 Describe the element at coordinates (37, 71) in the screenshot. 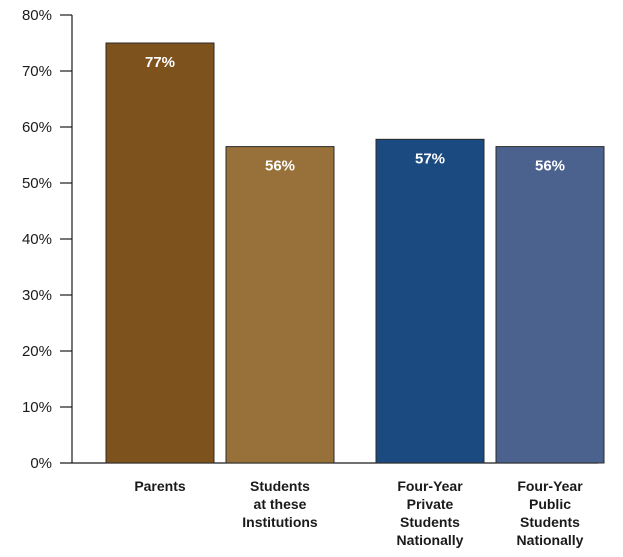

I see `y-tick-label: 70%` at that location.